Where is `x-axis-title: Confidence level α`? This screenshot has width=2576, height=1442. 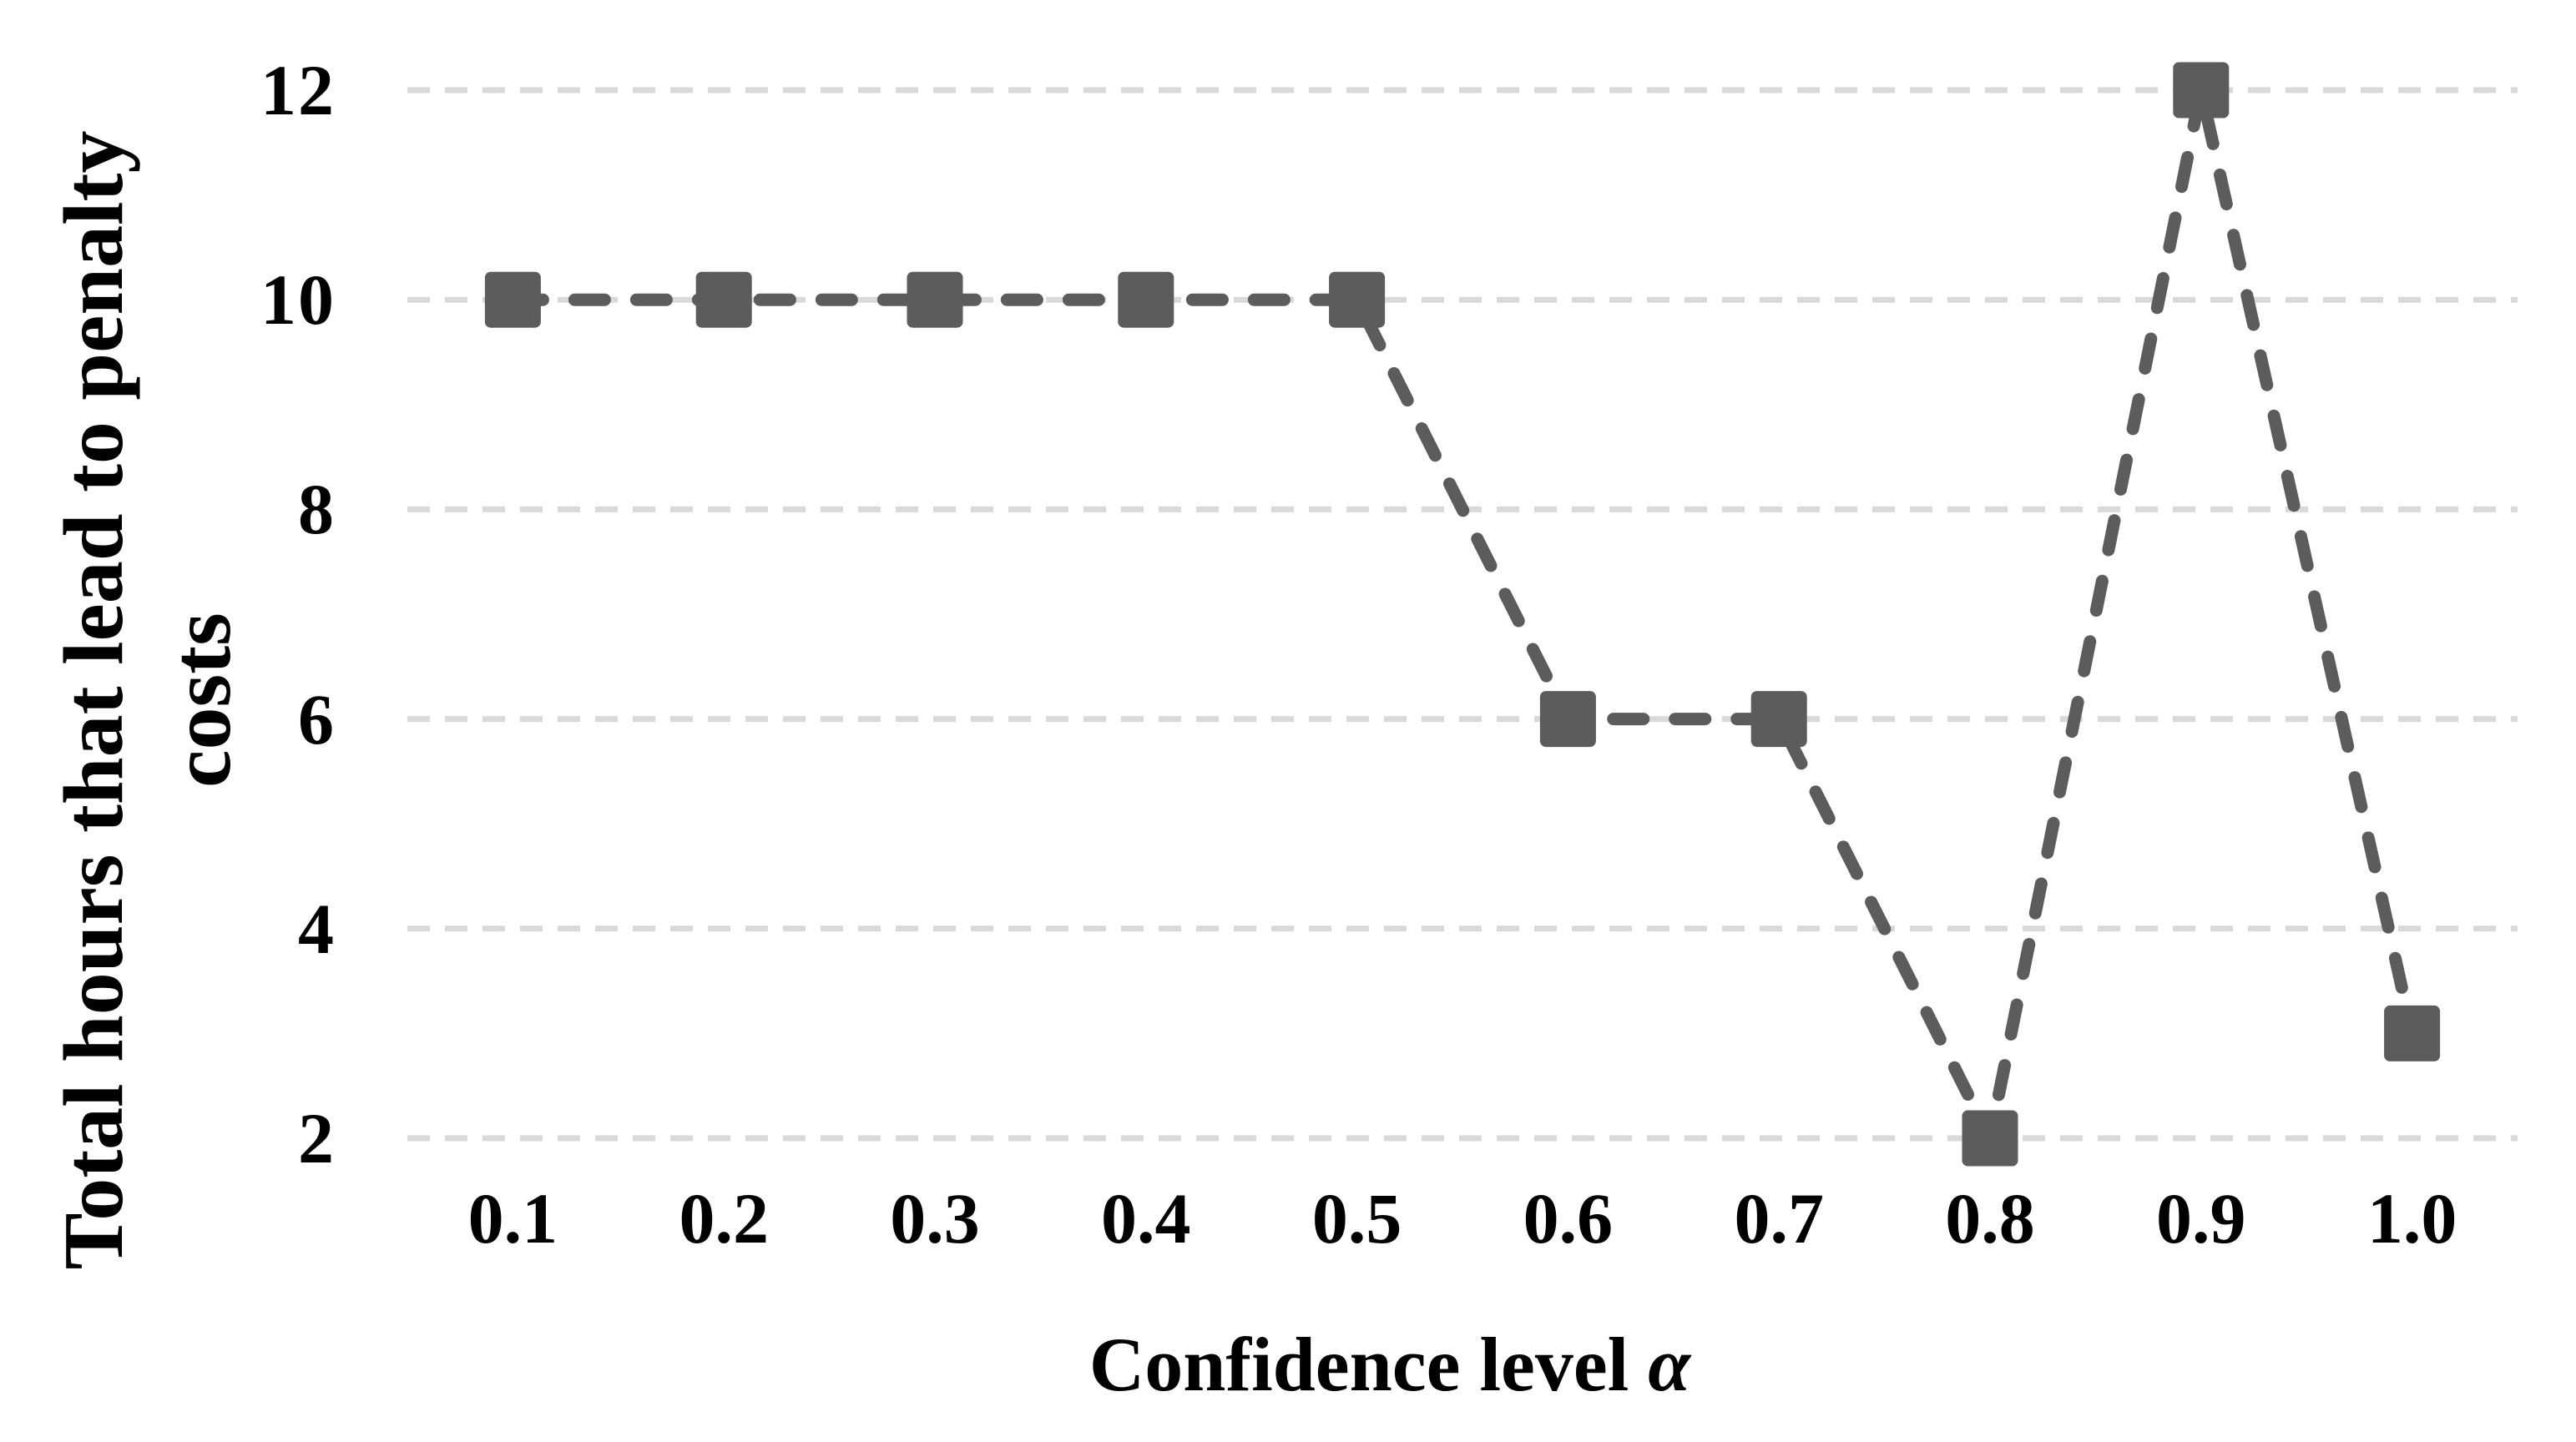 x-axis-title: Confidence level α is located at coordinates (1389, 1364).